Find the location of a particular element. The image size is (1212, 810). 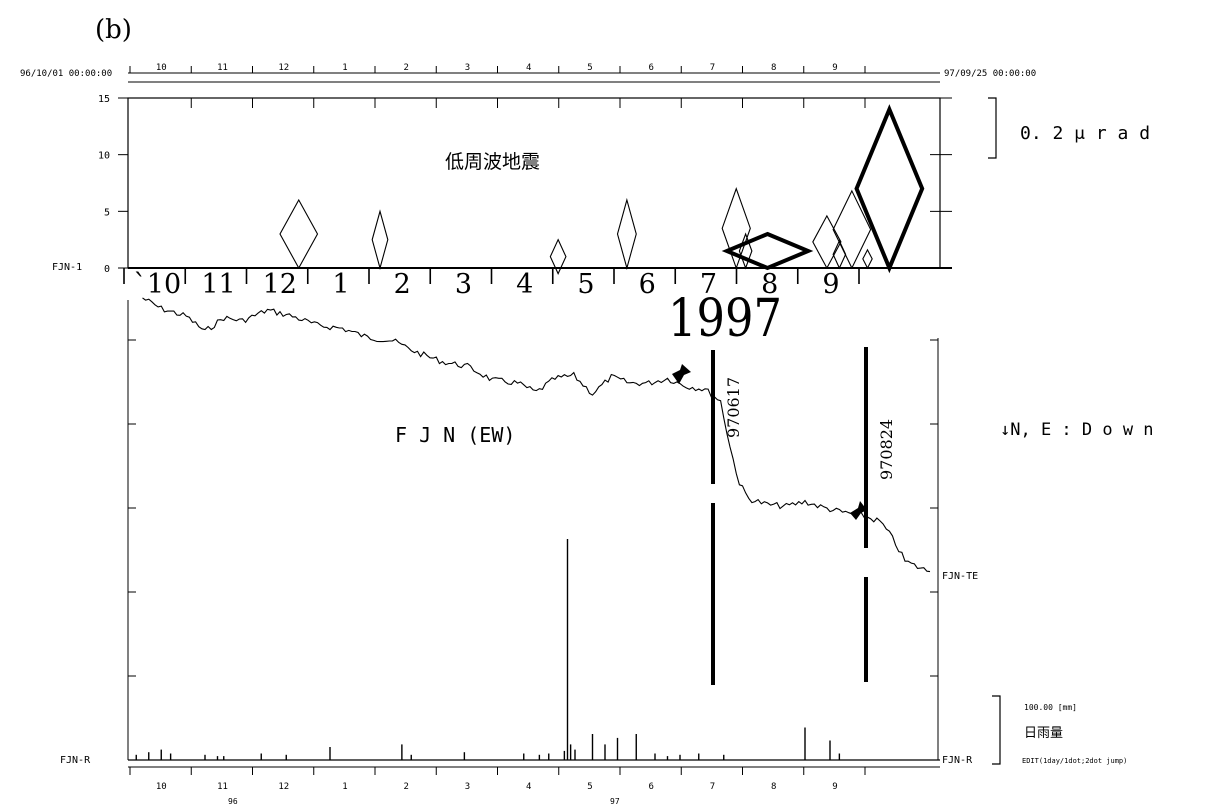

month-label: `10 is located at coordinates (157, 284).